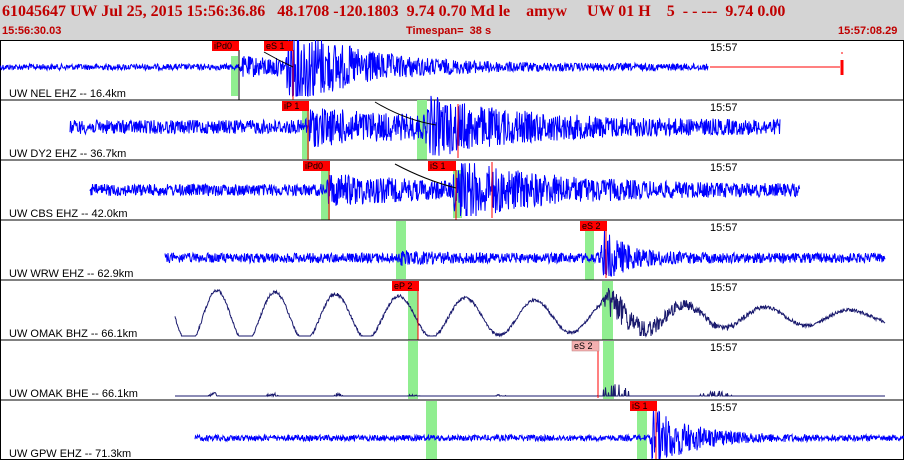 This screenshot has height=460, width=904. Describe the element at coordinates (452, 370) in the screenshot. I see `trace-row: eS 2 15:57 UW OMAK BHE -- 66.1km` at that location.